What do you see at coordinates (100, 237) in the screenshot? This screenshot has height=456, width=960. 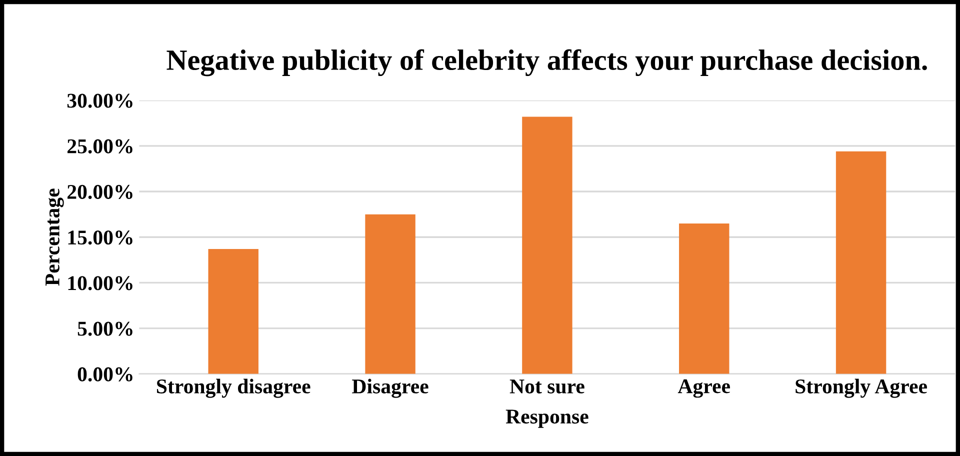 I see `y-tick-label: 15.00%` at bounding box center [100, 237].